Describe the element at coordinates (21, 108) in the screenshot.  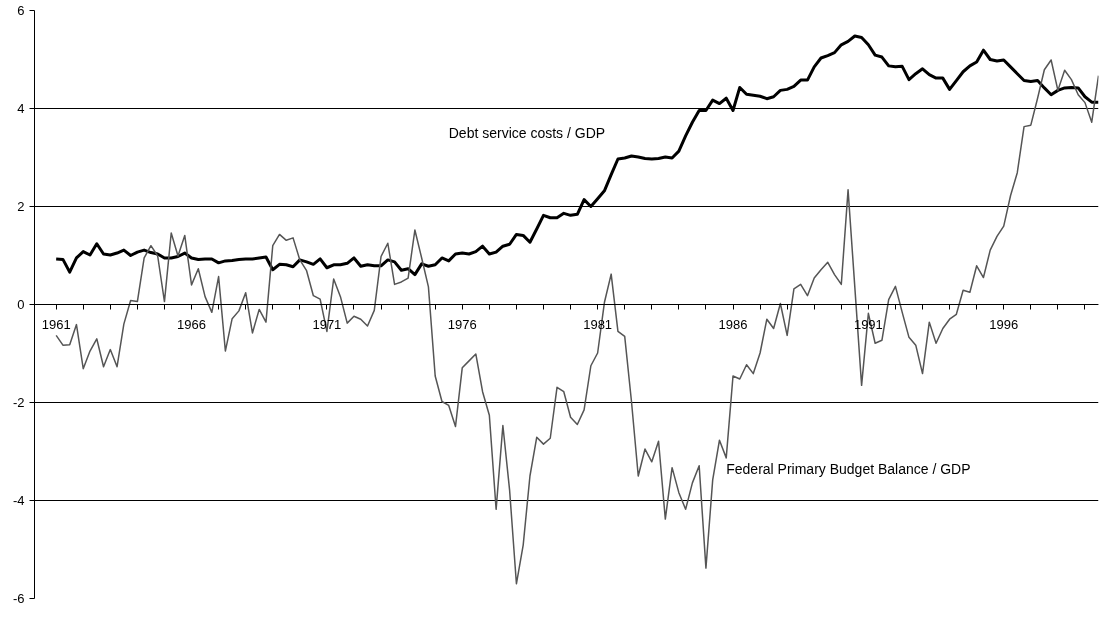
I see `y-tick-label: 4` at that location.